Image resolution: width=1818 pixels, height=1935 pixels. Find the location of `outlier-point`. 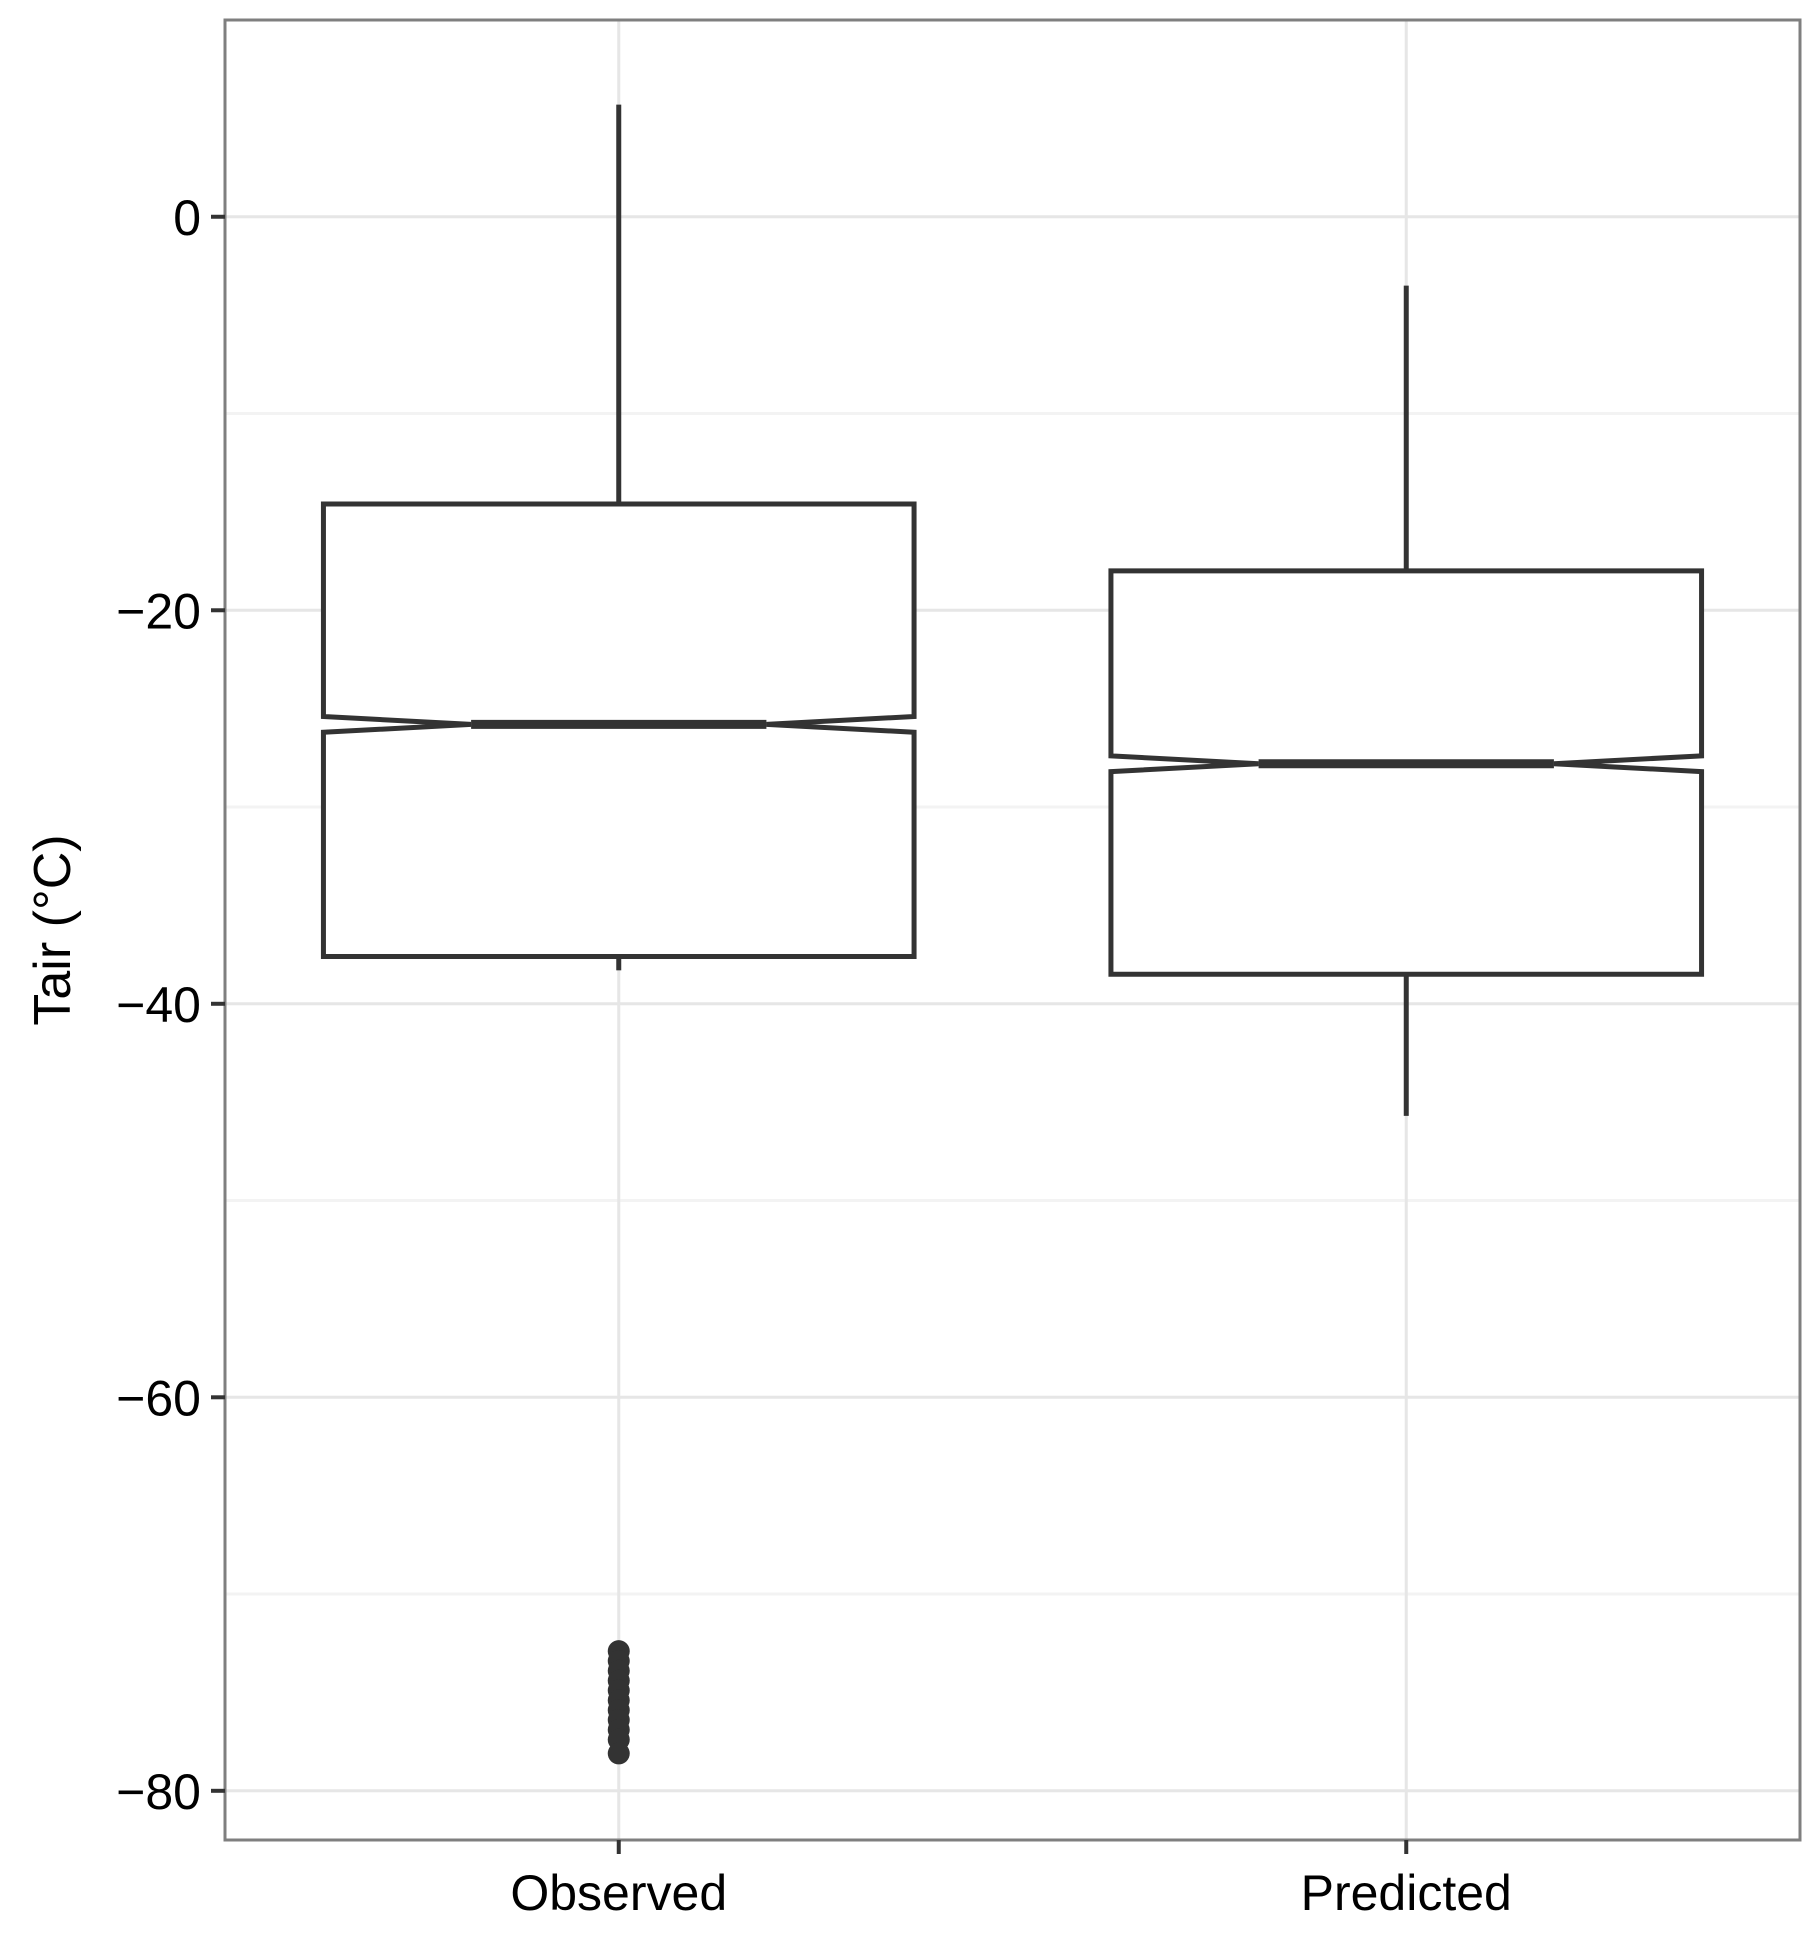

outlier-point is located at coordinates (618, 1753).